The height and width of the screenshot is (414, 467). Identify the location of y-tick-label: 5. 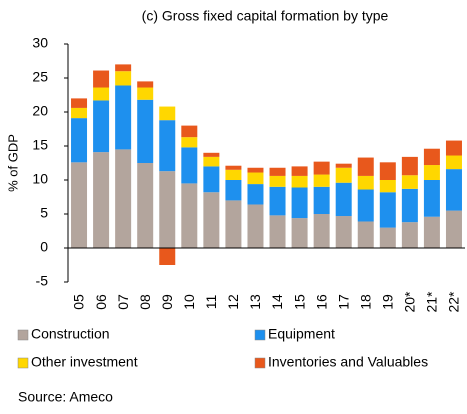
(44, 213).